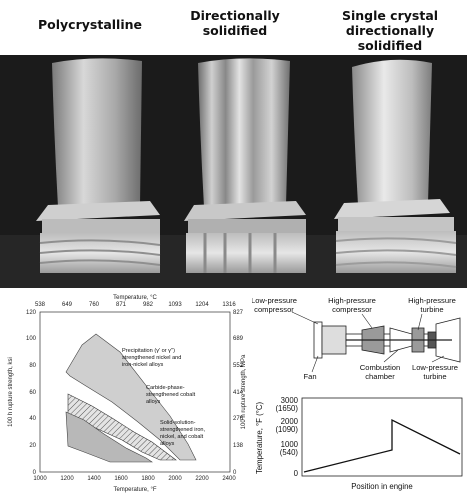 Image resolution: width=467 pixels, height=499 pixels. I want to click on y-tick-label: 3000, so click(290, 400).